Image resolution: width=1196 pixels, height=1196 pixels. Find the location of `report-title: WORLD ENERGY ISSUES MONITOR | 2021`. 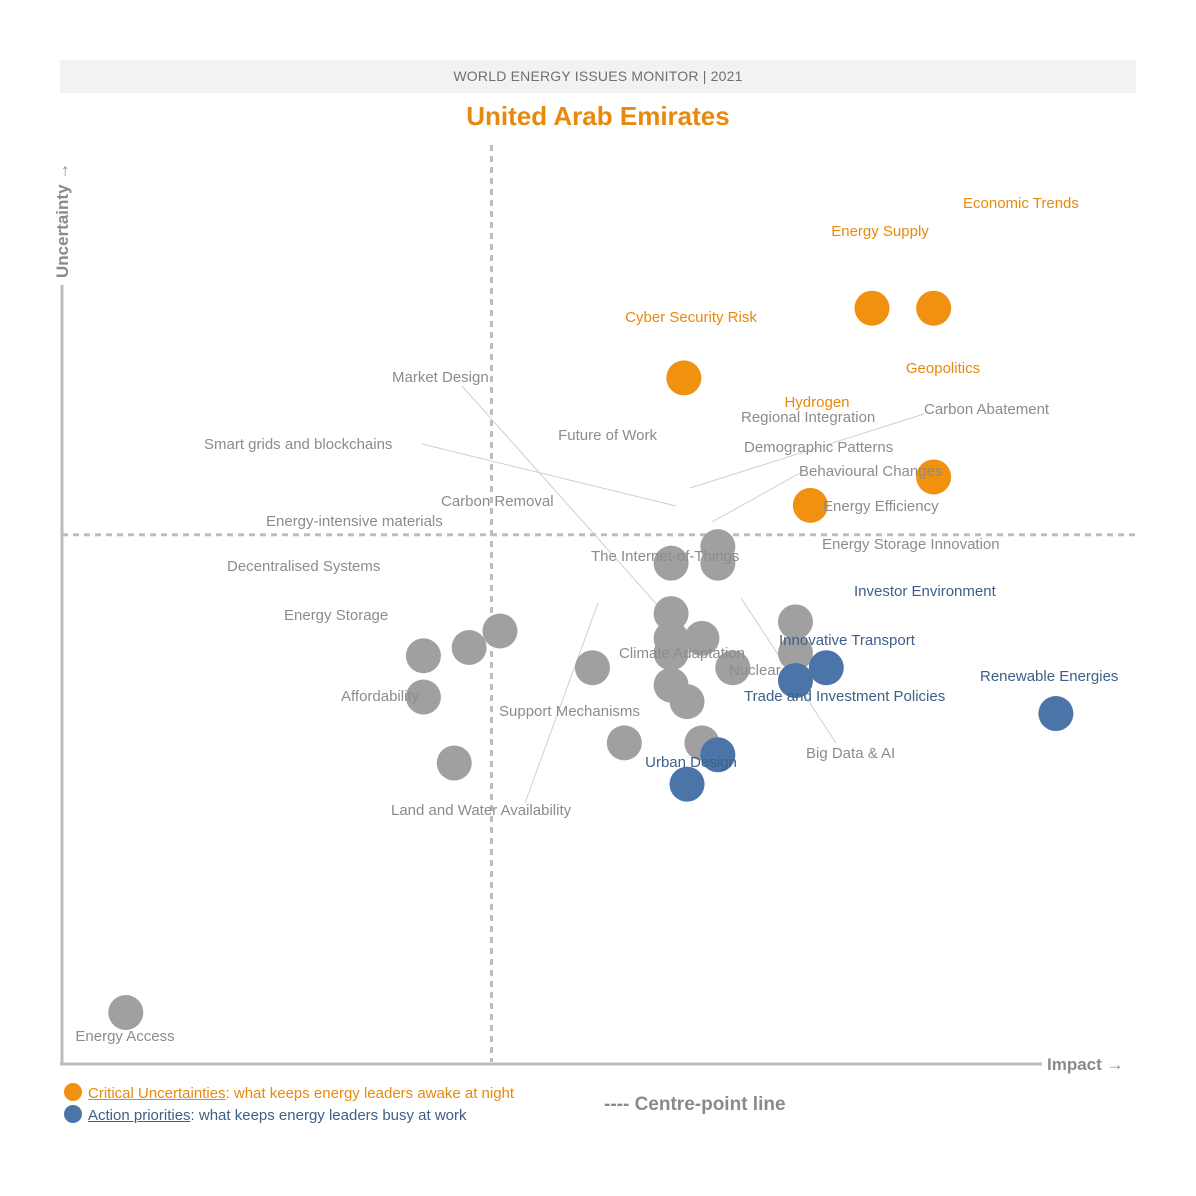

report-title: WORLD ENERGY ISSUES MONITOR | 2021 is located at coordinates (598, 76).